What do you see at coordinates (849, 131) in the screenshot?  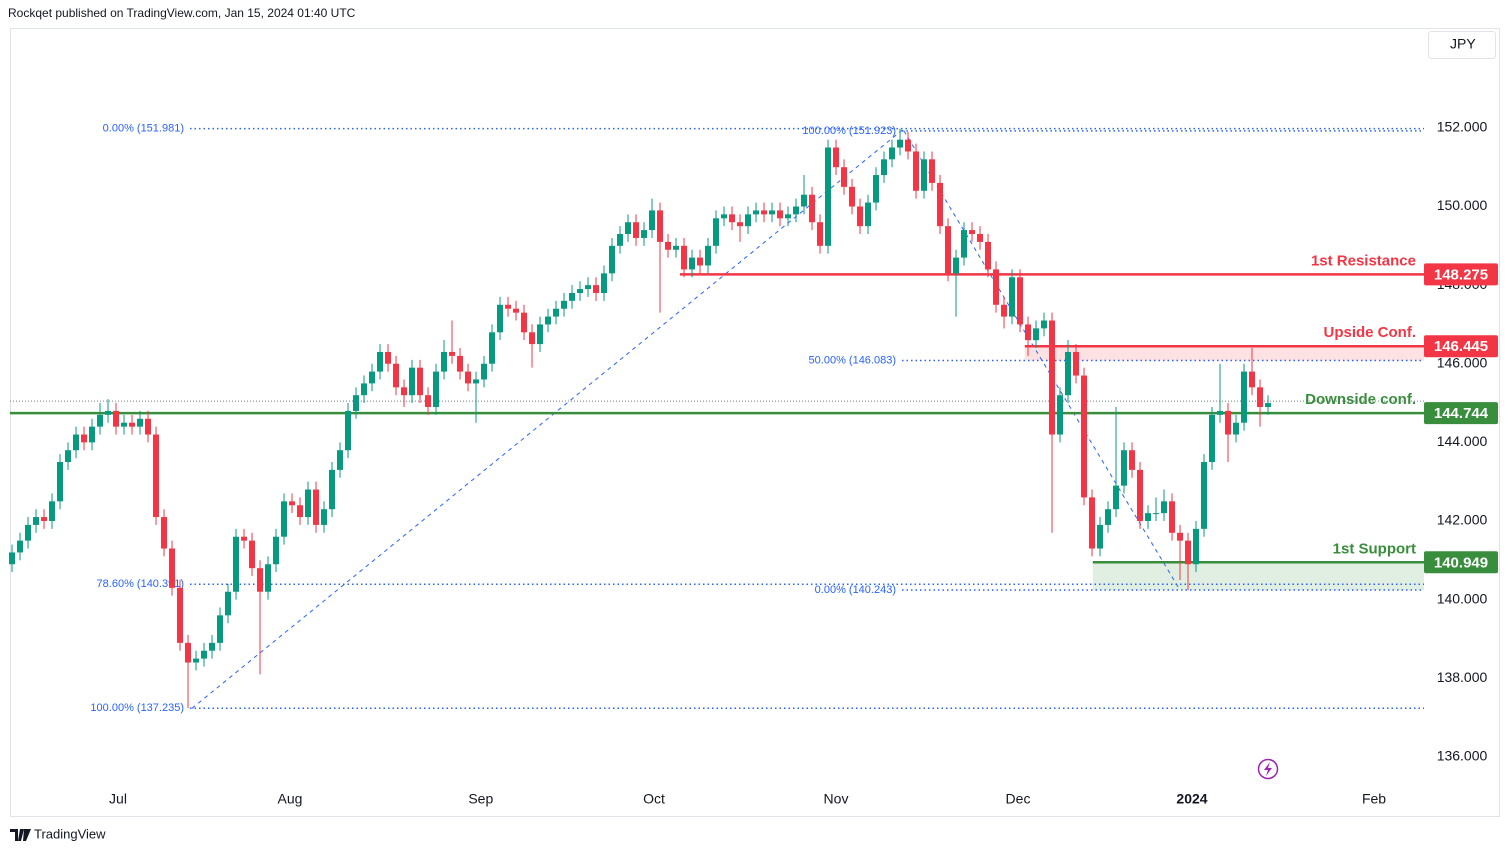 I see `fib-level-label: 100.00% (151.923)` at bounding box center [849, 131].